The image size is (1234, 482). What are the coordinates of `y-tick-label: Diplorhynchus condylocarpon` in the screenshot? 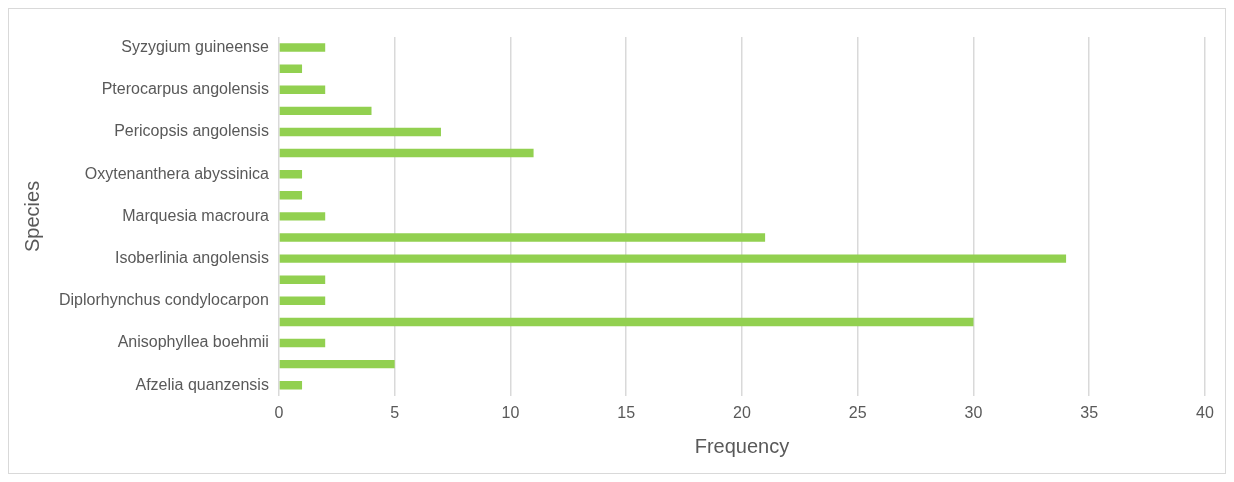 It's located at (163, 300).